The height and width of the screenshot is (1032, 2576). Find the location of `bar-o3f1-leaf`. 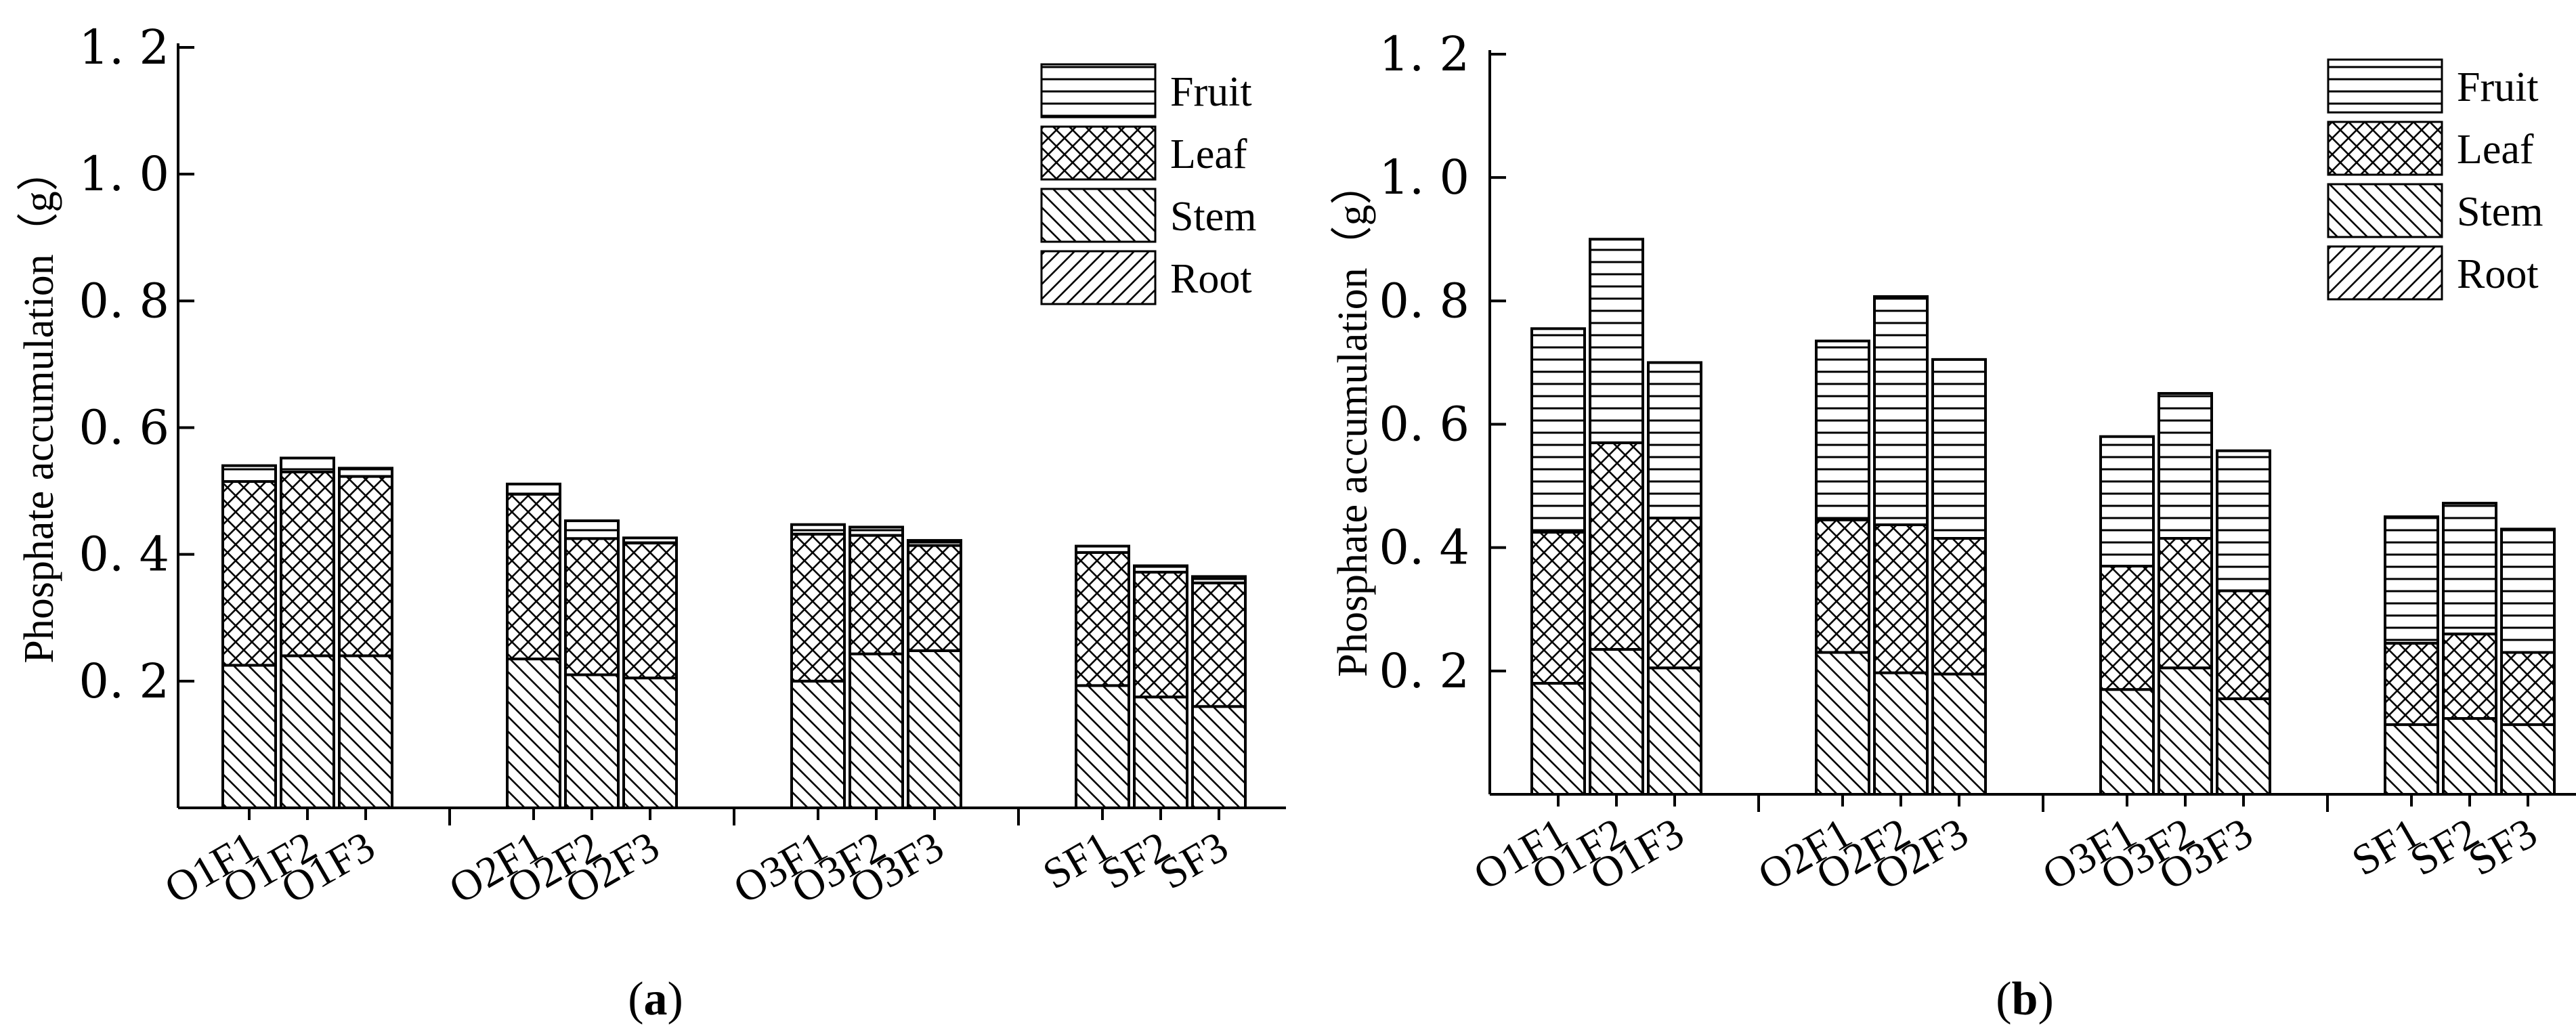

bar-o3f1-leaf is located at coordinates (2127, 627).